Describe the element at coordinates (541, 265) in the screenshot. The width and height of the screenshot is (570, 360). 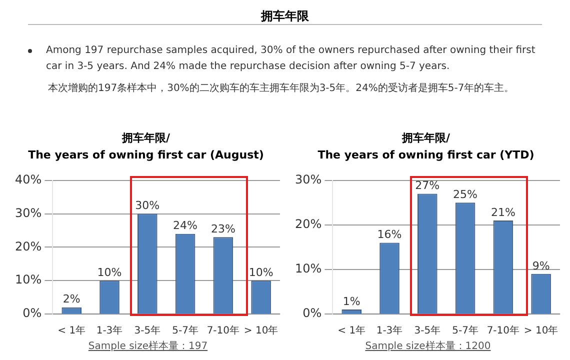
I see `data-label: 9%` at that location.